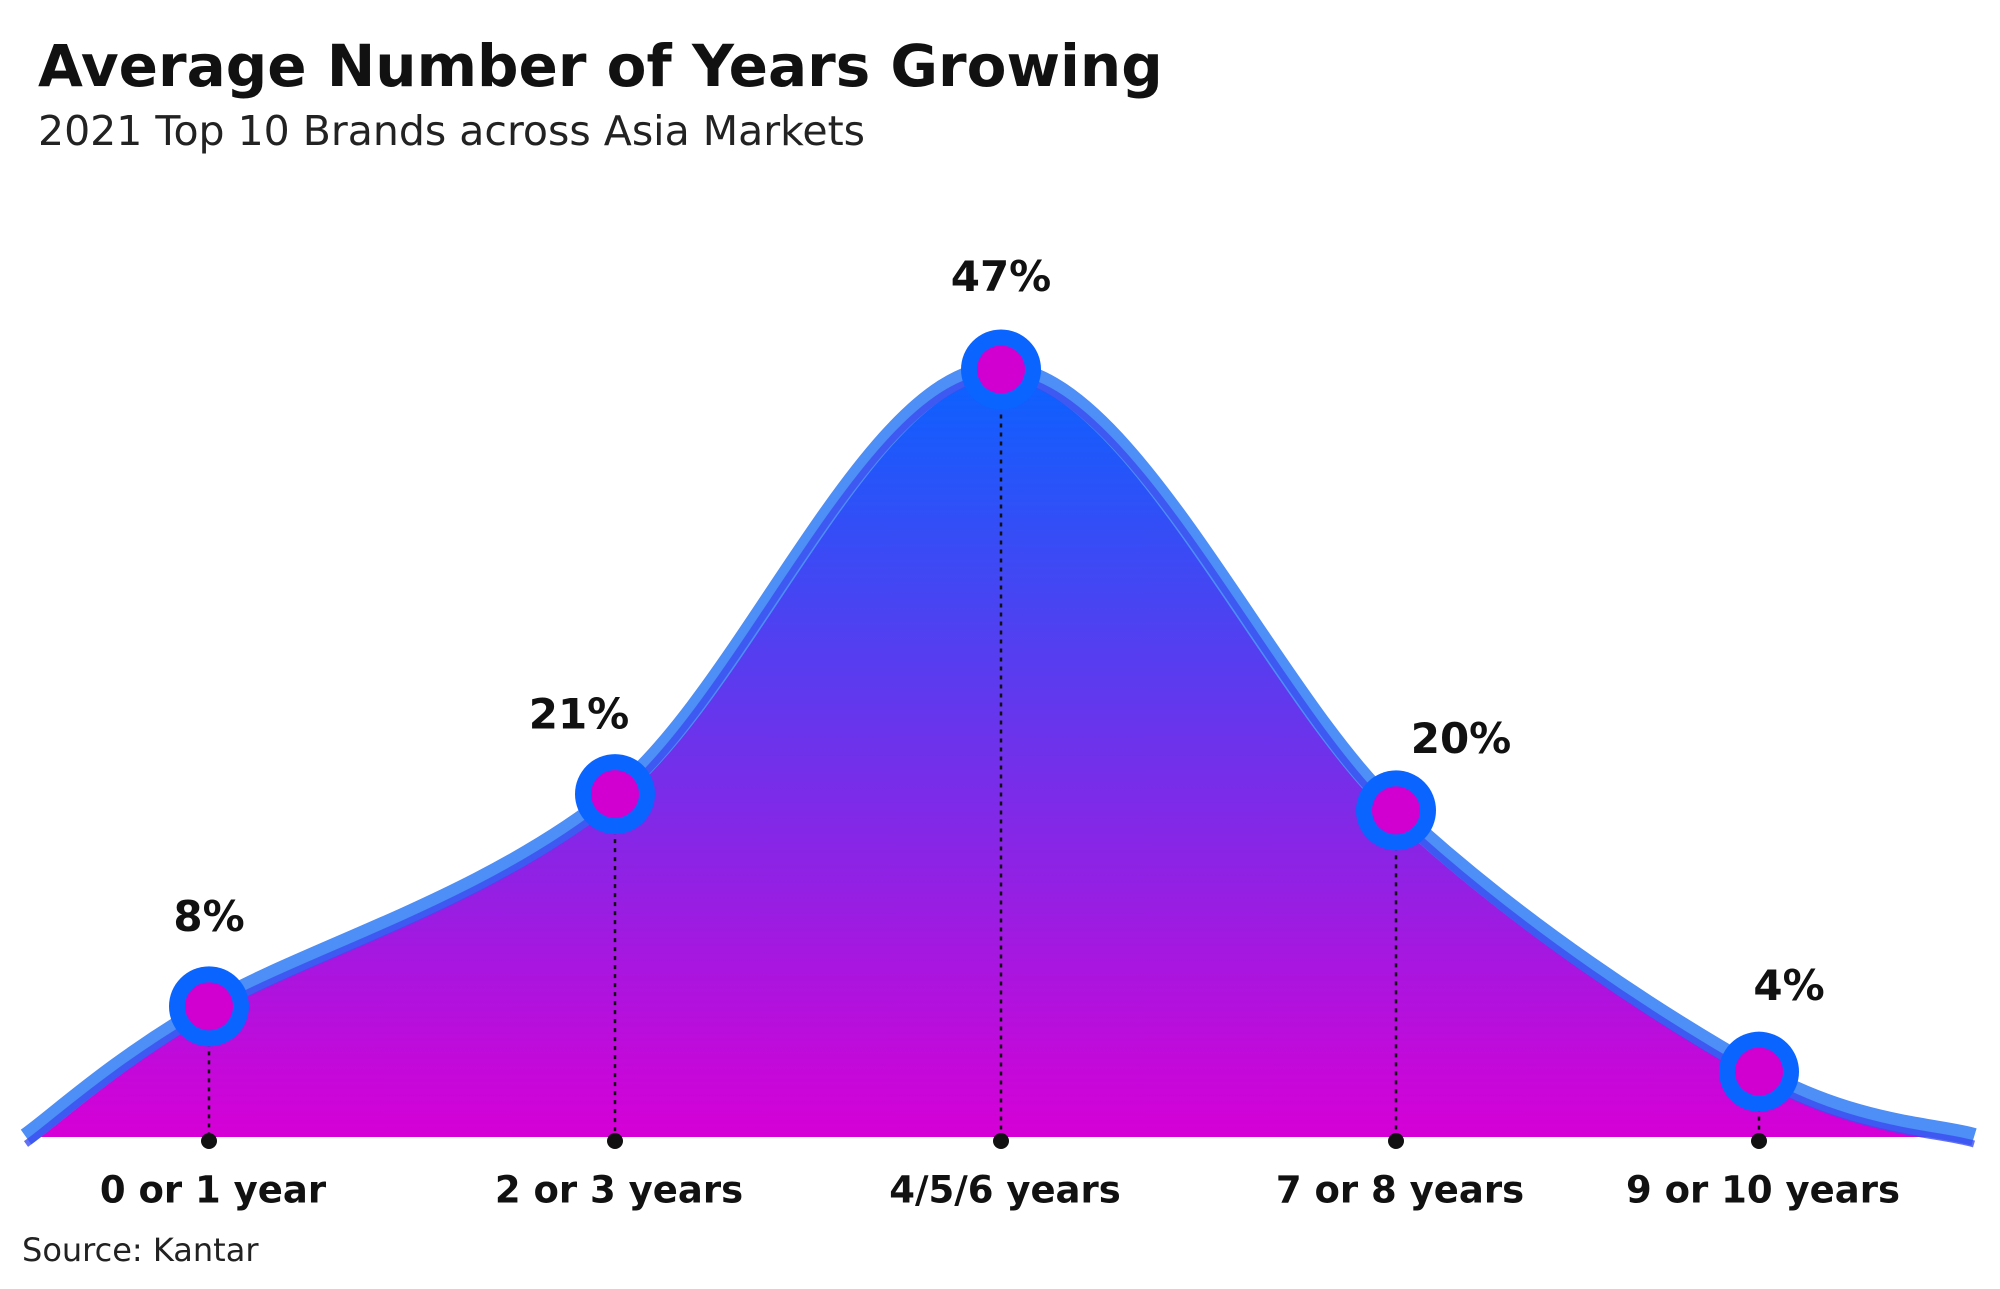 The width and height of the screenshot is (2000, 1289). I want to click on chart-subtitle: 2021 Top 10 Brands across Asia Markets, so click(451, 131).